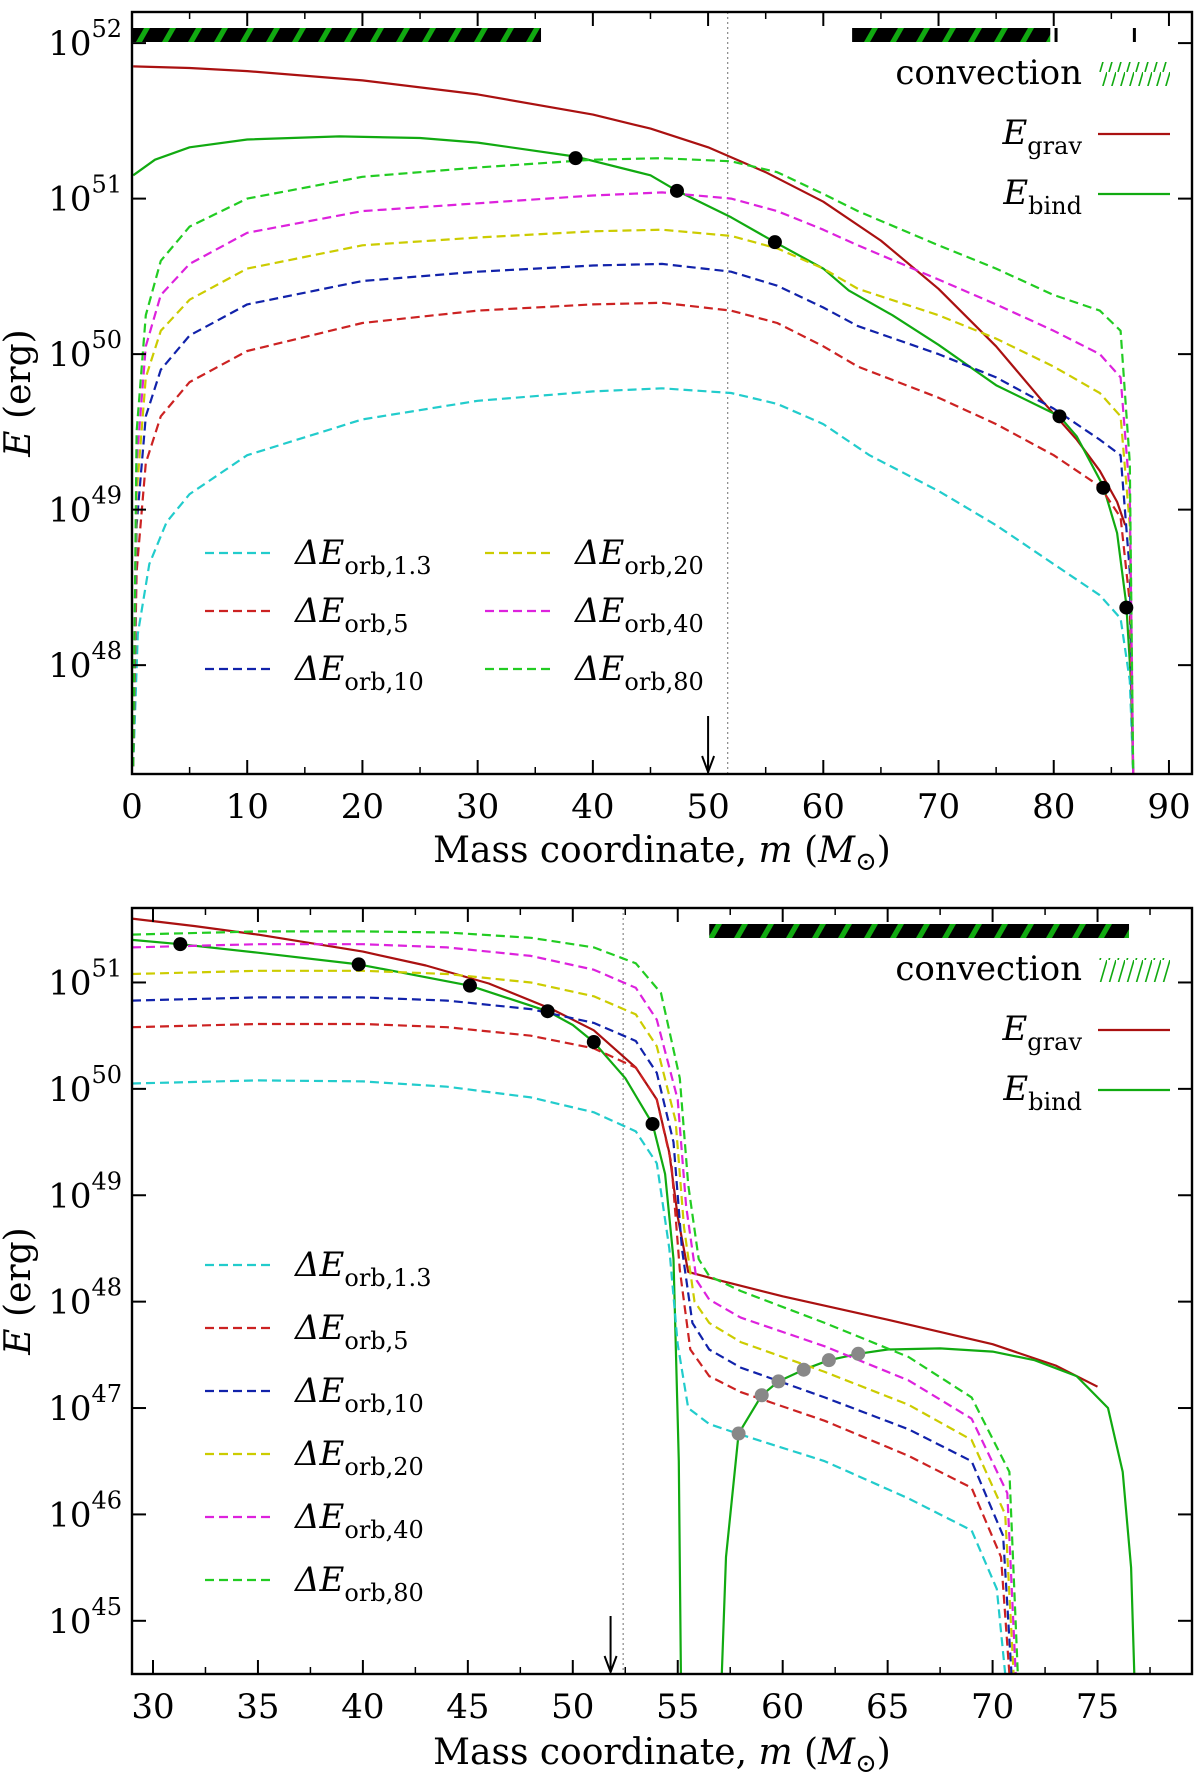  Describe the element at coordinates (610, 1665) in the screenshot. I see `arrow-head` at that location.